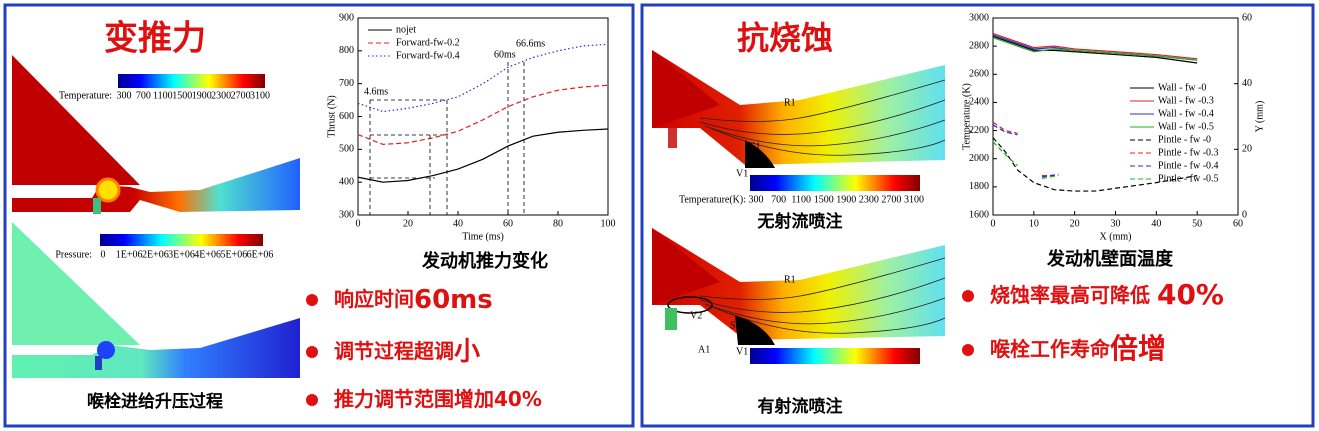  I want to click on y-tick-label: 300, so click(346, 214).